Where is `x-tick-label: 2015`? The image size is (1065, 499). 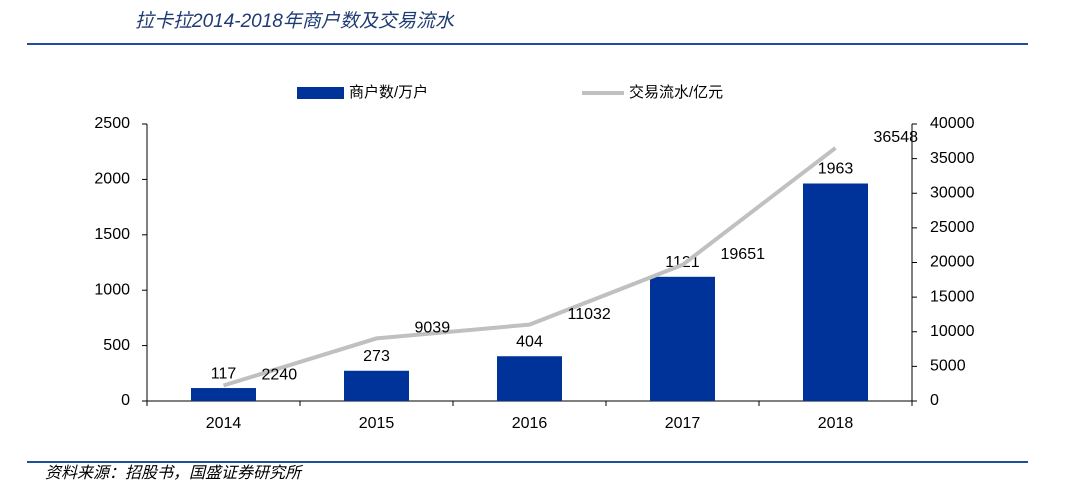
x-tick-label: 2015 is located at coordinates (377, 423).